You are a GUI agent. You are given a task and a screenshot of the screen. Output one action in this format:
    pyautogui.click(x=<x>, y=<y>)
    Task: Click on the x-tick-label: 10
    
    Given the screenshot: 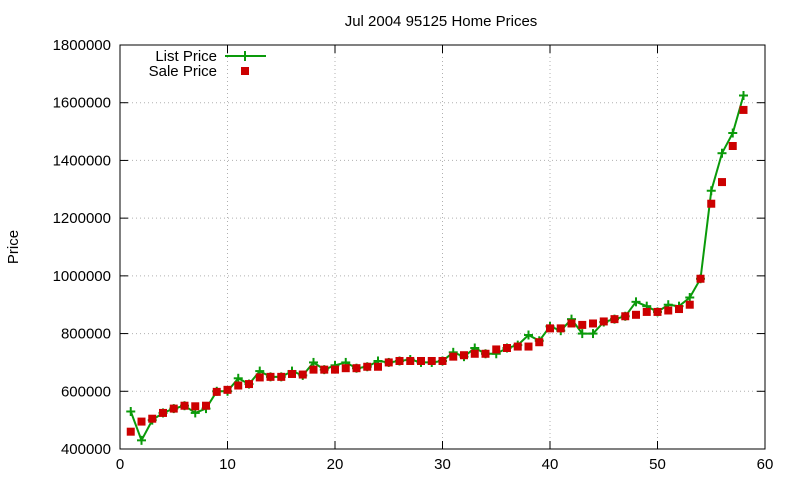 What is the action you would take?
    pyautogui.click(x=227, y=464)
    